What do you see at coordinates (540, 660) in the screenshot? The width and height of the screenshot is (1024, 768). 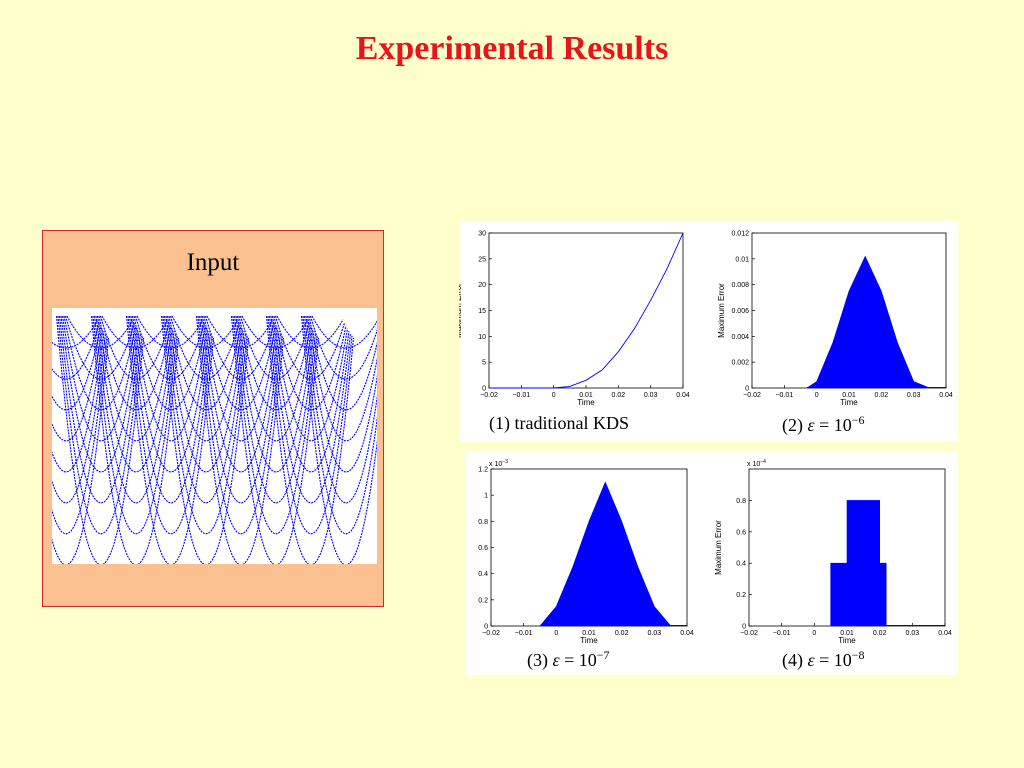 I see `caption-3-prefix: (3)` at bounding box center [540, 660].